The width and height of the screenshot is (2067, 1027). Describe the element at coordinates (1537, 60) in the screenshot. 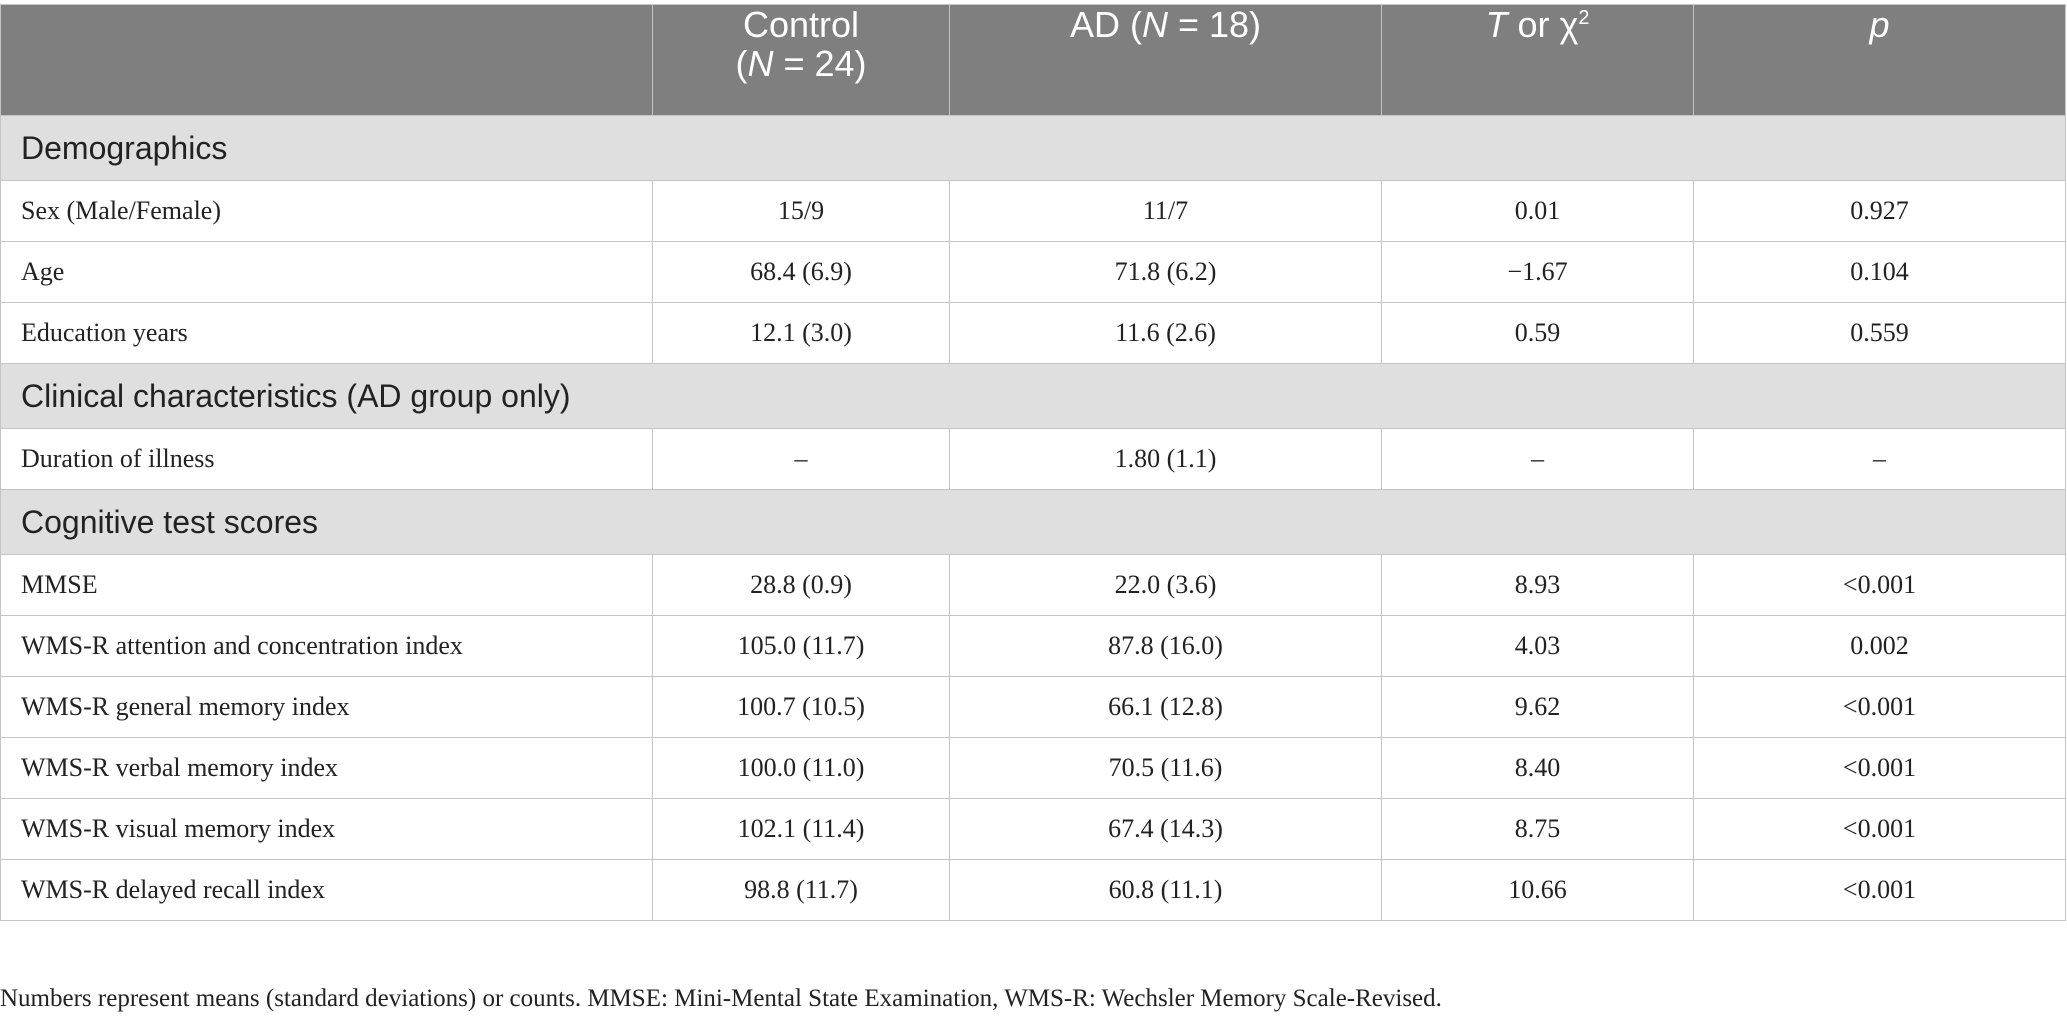

I see `header-stat-column: T or χ2` at that location.